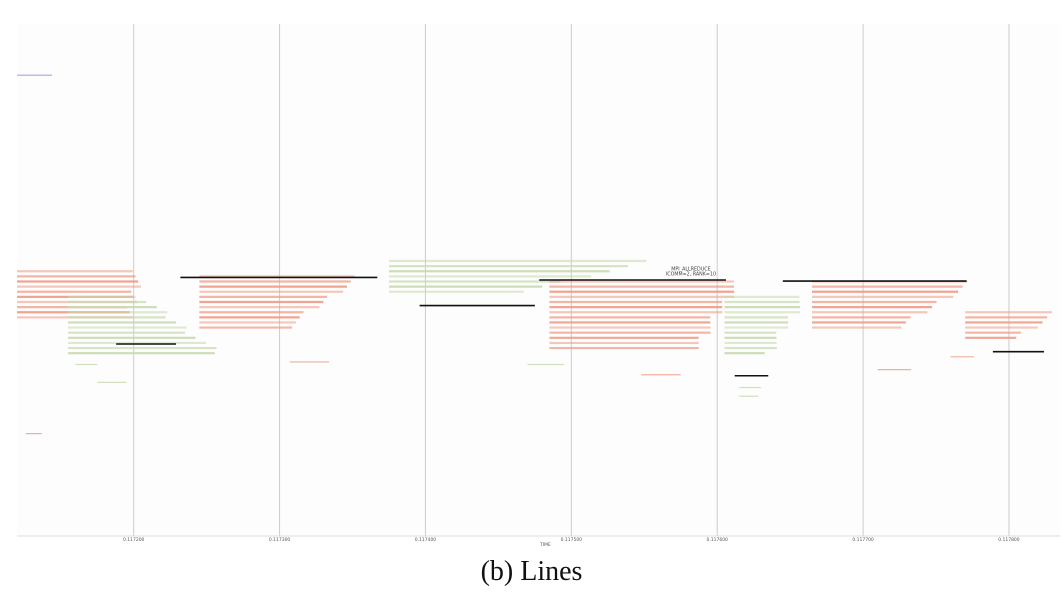 The width and height of the screenshot is (1063, 595). I want to click on annotation-title: MPI_ALLREDUCE, so click(690, 269).